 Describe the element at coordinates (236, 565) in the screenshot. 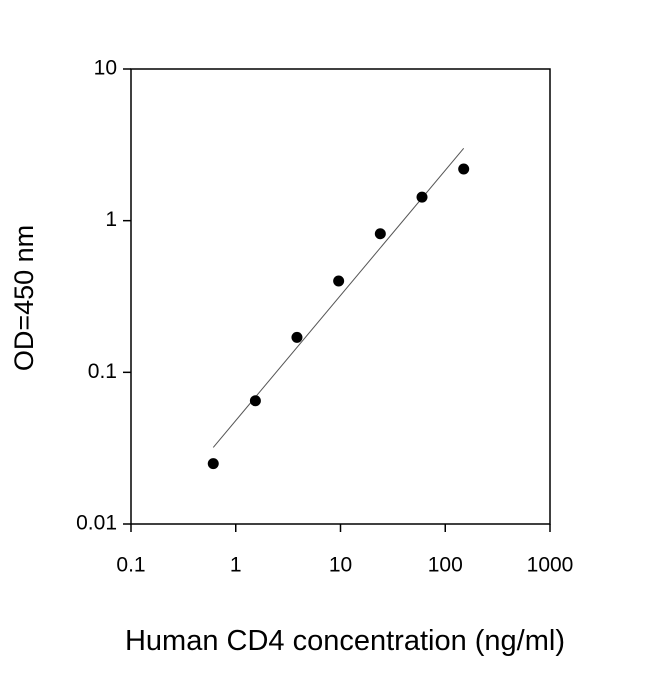

I see `x-tick-label: 1` at that location.